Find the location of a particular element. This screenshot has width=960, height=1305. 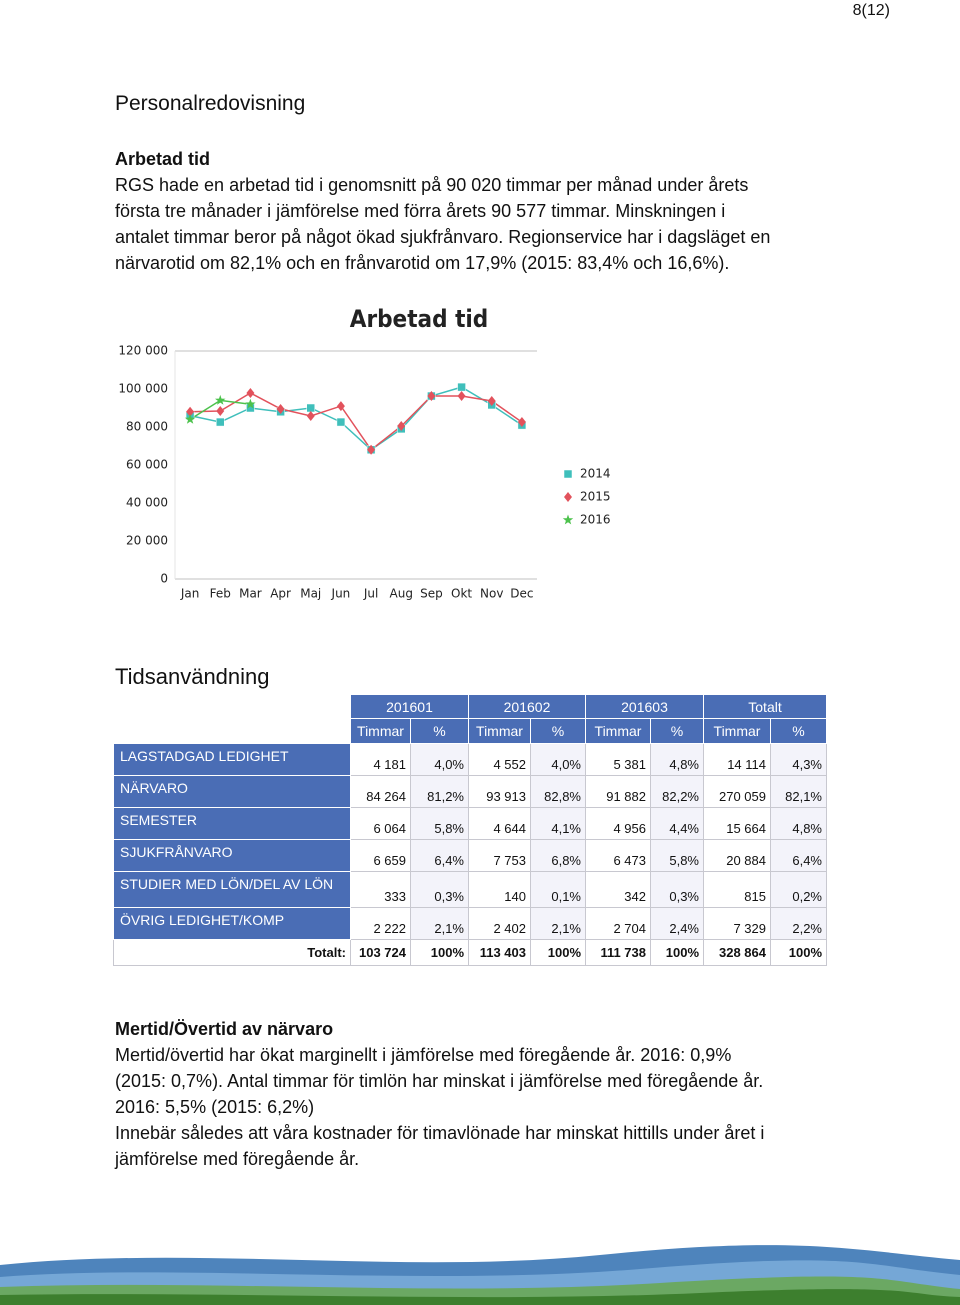

footer-decoration is located at coordinates (480, 1275).